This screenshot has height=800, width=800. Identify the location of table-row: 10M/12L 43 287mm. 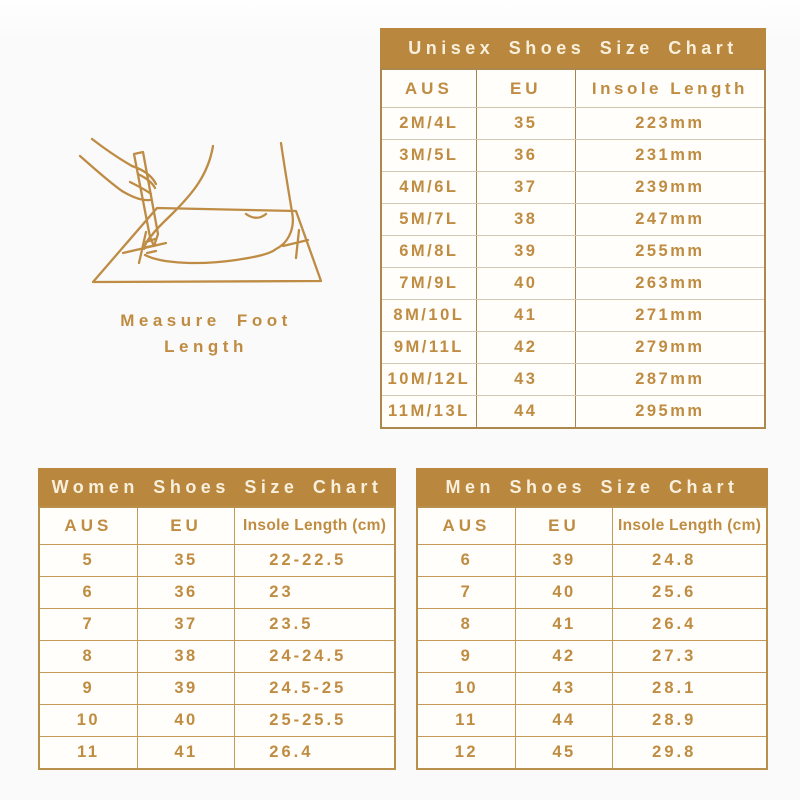
(573, 379).